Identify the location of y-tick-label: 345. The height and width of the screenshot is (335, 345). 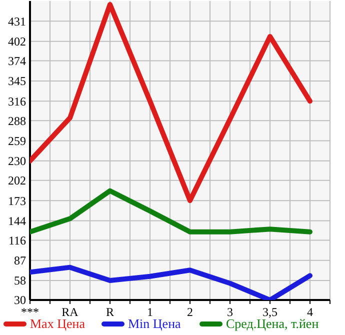
(17, 81).